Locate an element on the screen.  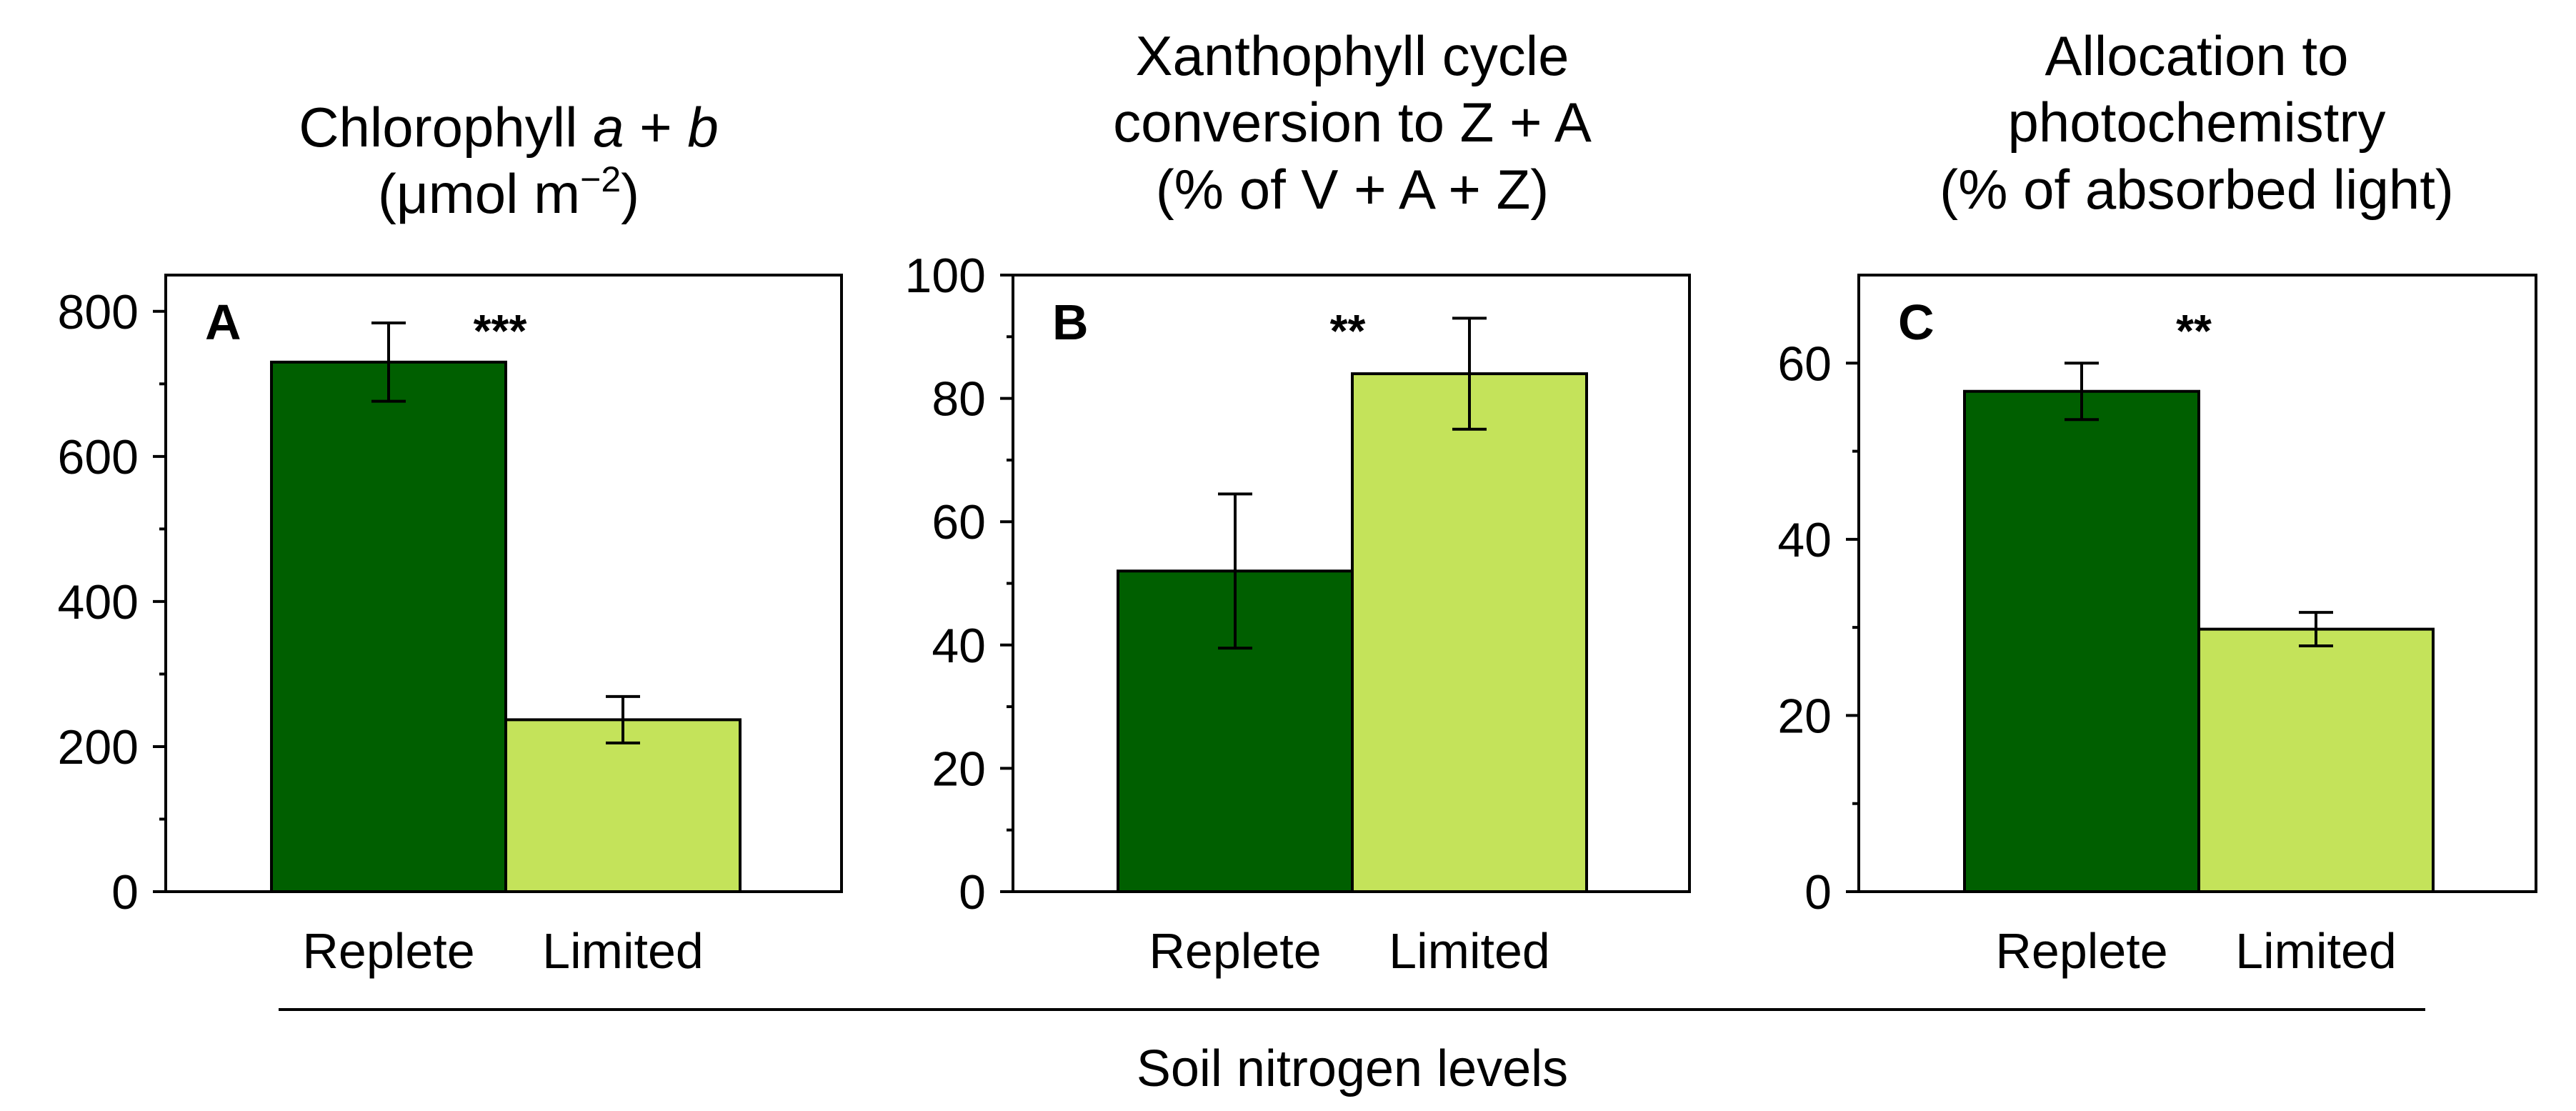
panel-b-significance: ** is located at coordinates (1348, 331).